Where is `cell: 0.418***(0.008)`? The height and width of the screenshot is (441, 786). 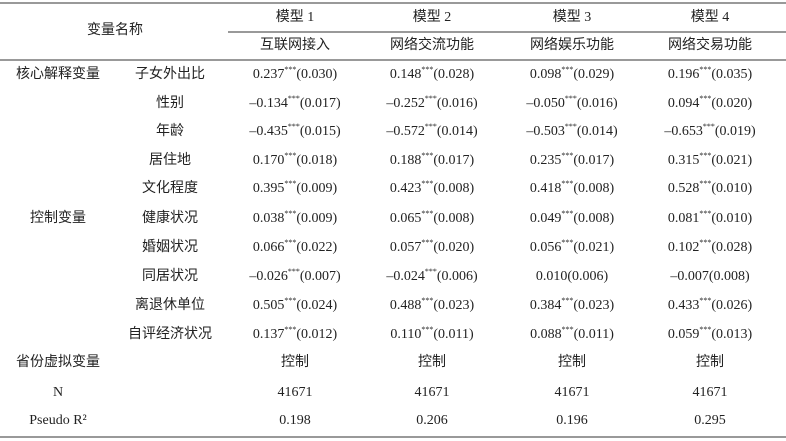 cell: 0.418***(0.008) is located at coordinates (572, 187).